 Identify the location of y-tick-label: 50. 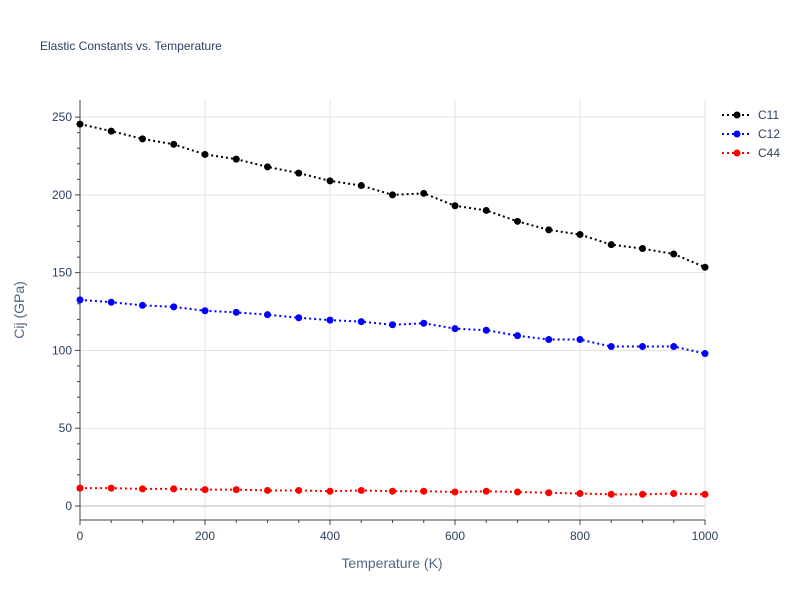
(66, 428).